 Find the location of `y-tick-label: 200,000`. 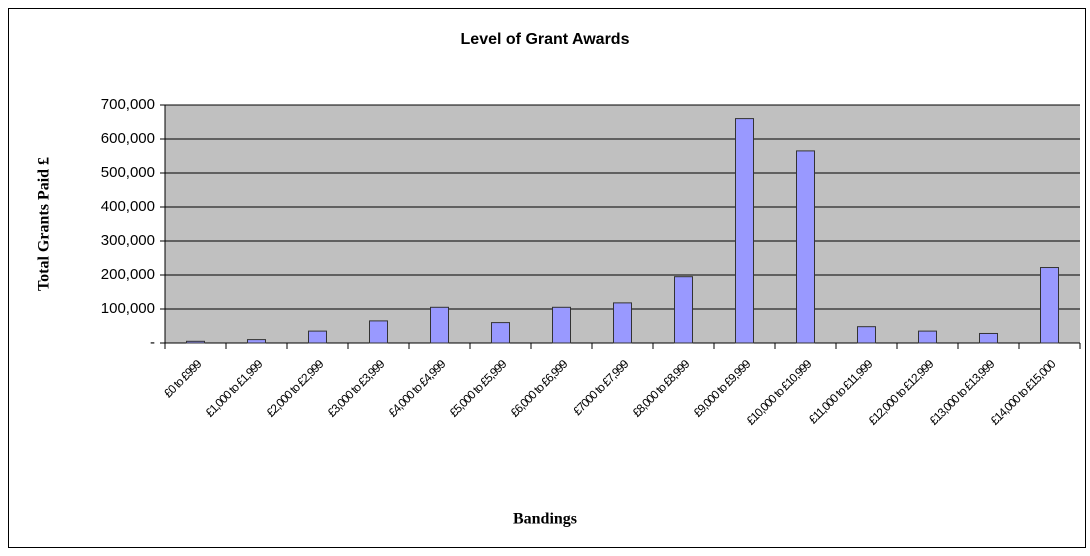

y-tick-label: 200,000 is located at coordinates (128, 274).